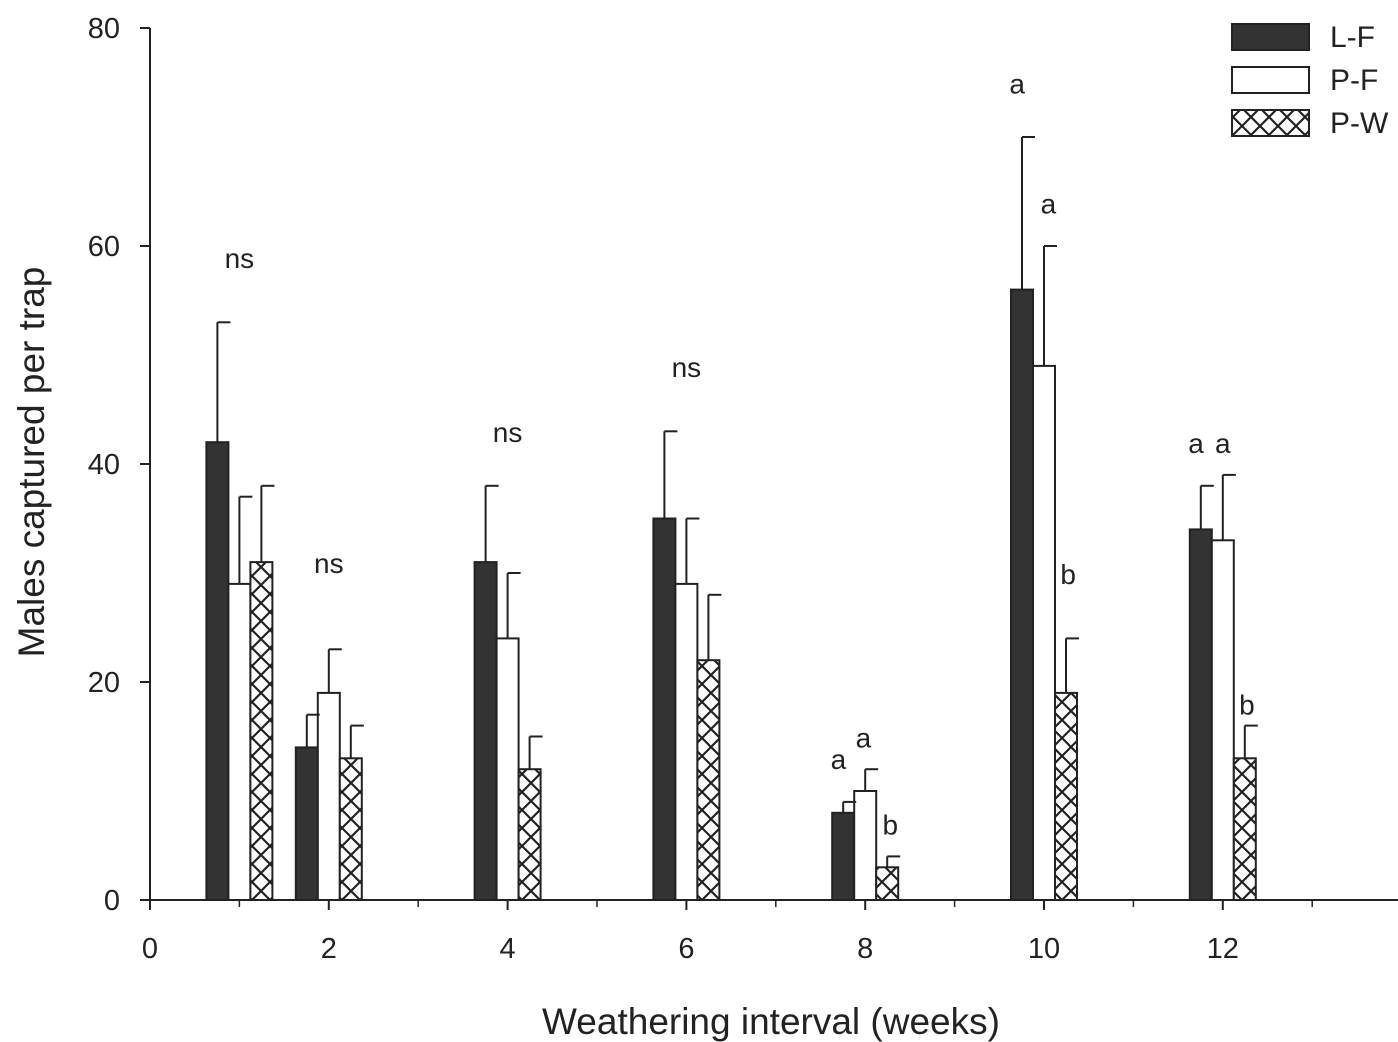 This screenshot has width=1398, height=1042. I want to click on x-tick-label: 12, so click(1223, 949).